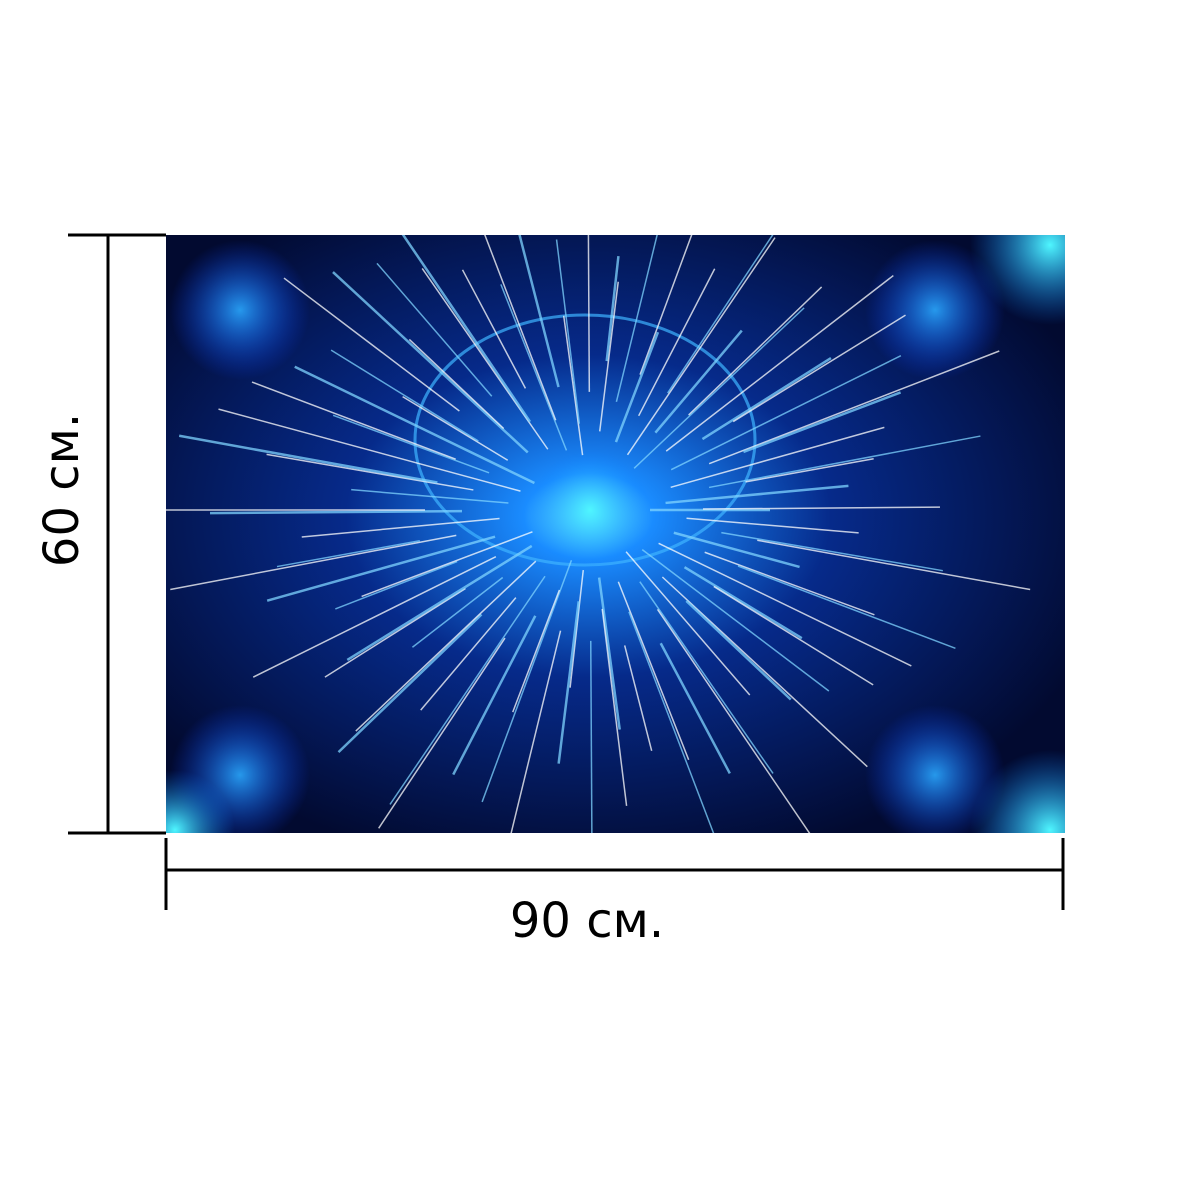 The image size is (1200, 1200). I want to click on core-glow, so click(590, 510).